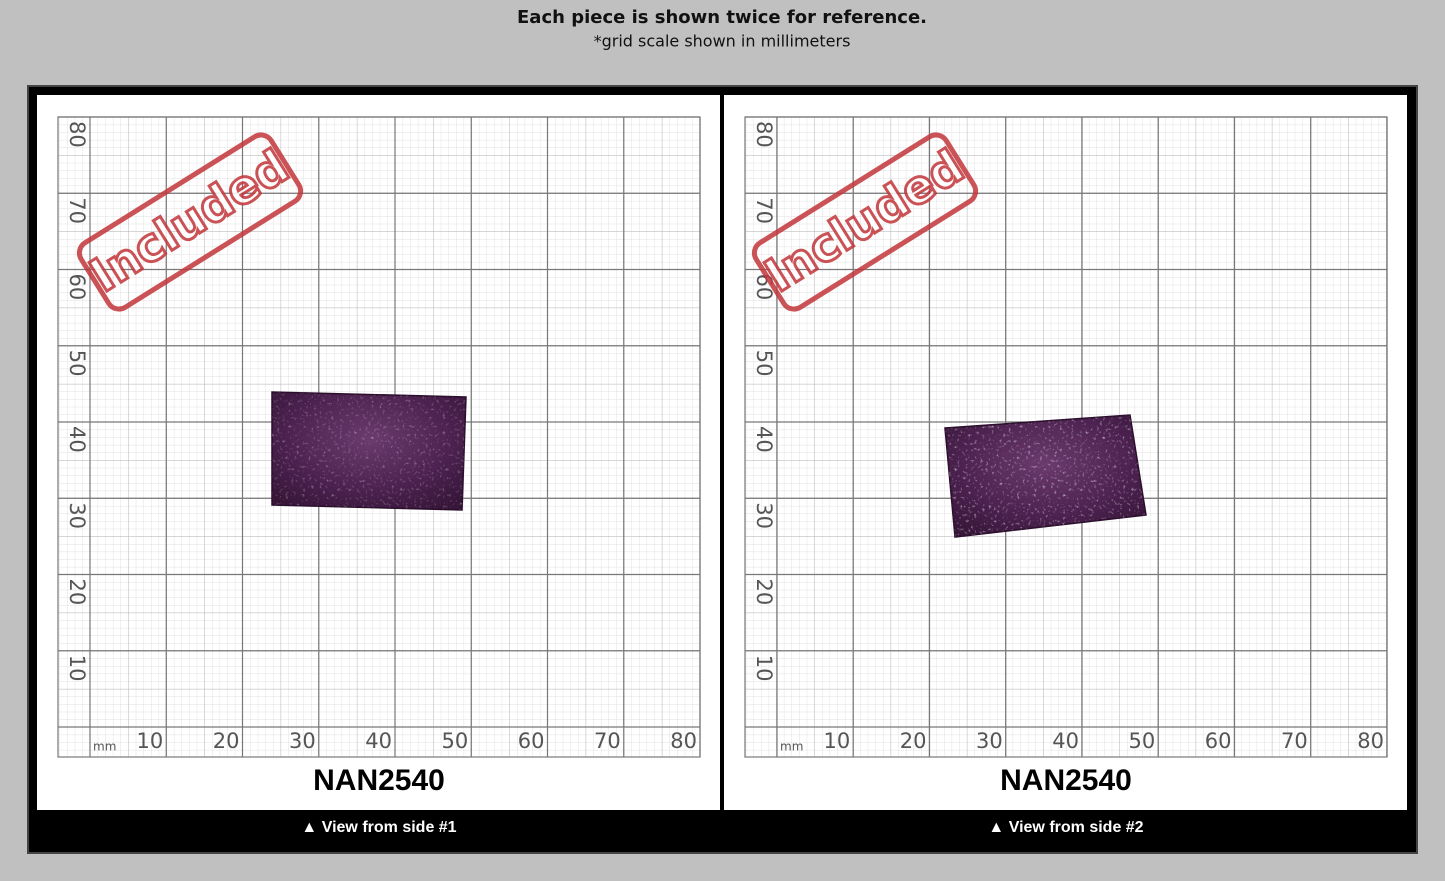 This screenshot has width=1445, height=881. What do you see at coordinates (722, 17) in the screenshot?
I see `title: Each piece is shown twice for reference.` at bounding box center [722, 17].